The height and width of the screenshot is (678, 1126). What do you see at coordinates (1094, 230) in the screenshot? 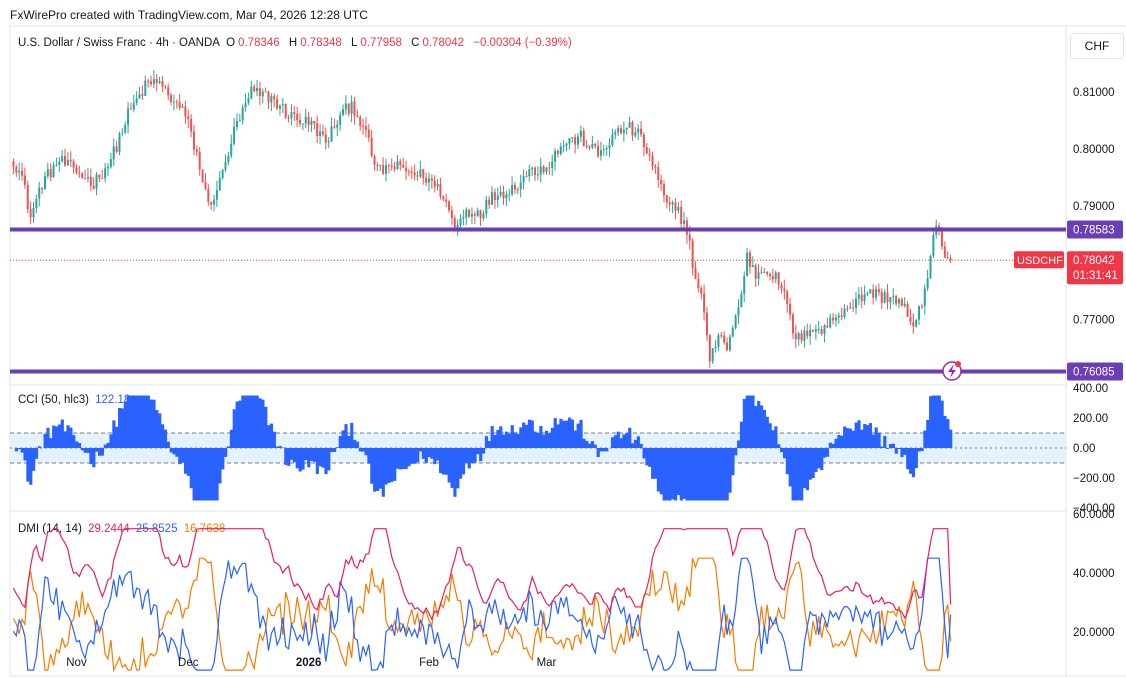
I see `level-price-label: 0.78583` at bounding box center [1094, 230].